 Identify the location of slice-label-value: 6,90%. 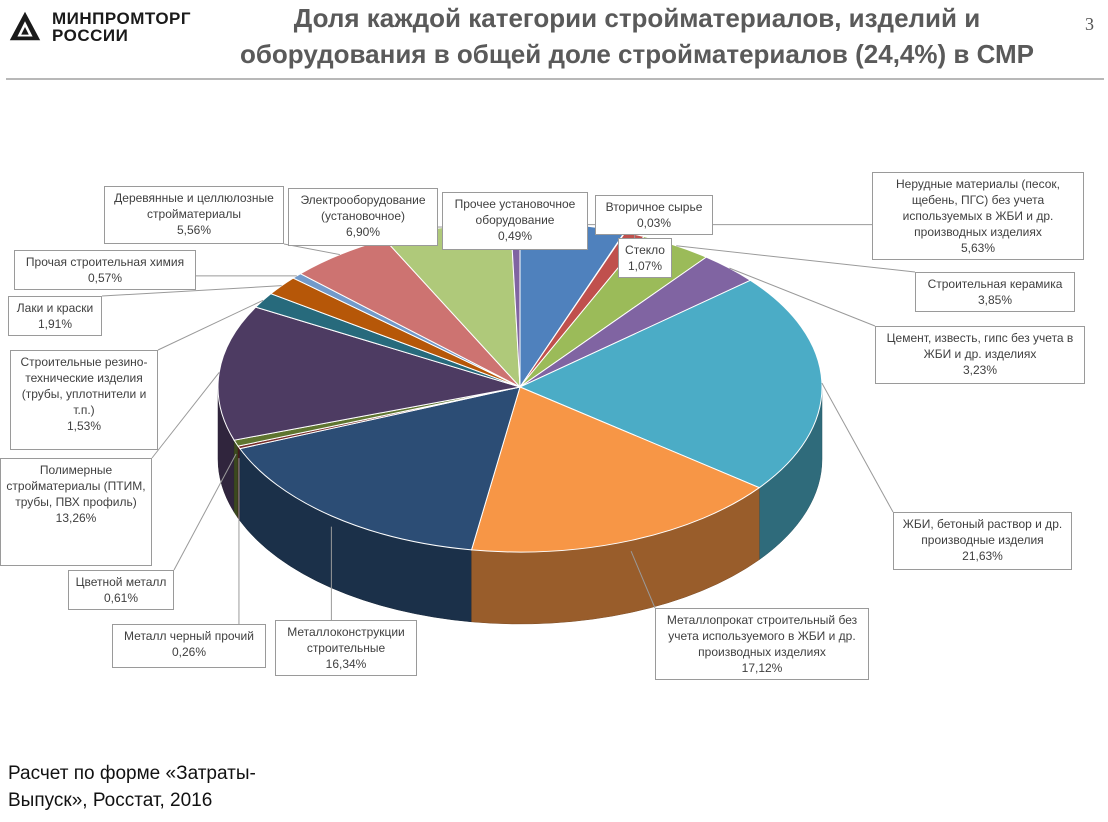
(363, 232).